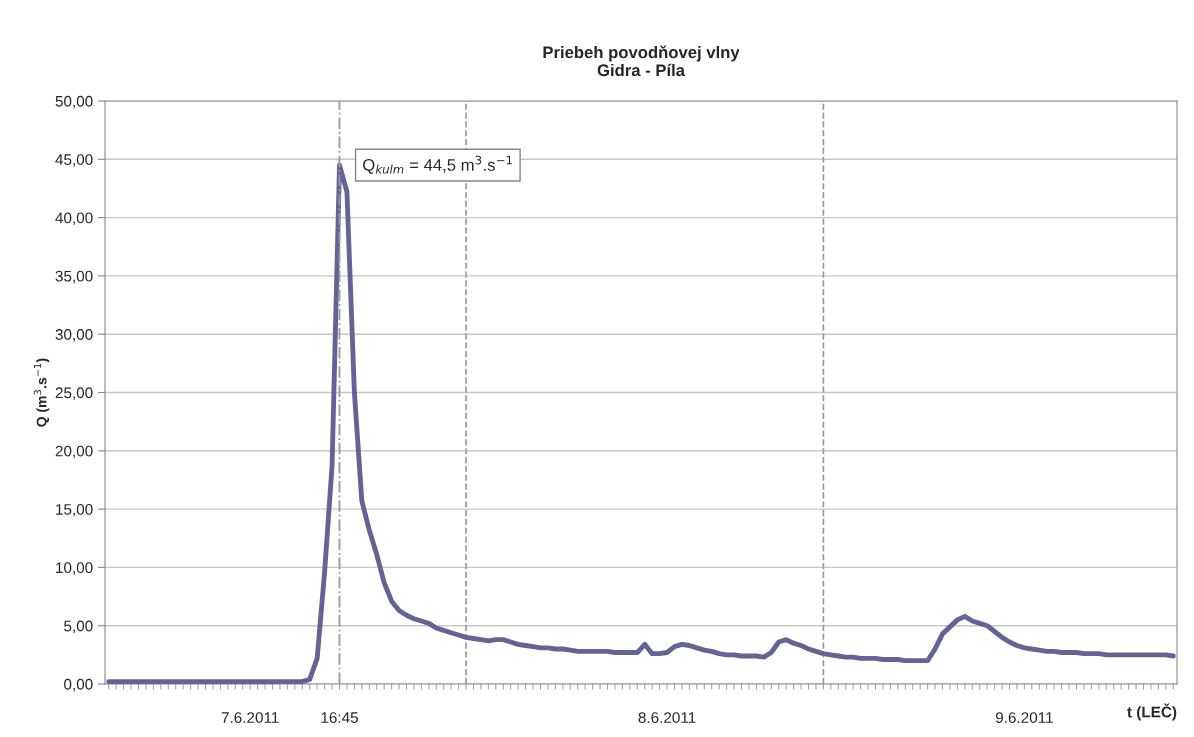 This screenshot has height=737, width=1194. What do you see at coordinates (1024, 717) in the screenshot?
I see `x-tick-label: 9.6.2011` at bounding box center [1024, 717].